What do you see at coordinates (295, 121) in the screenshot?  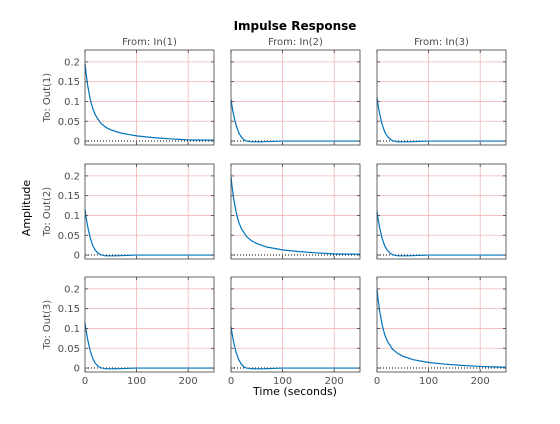 I see `response-line-out1-in2` at bounding box center [295, 121].